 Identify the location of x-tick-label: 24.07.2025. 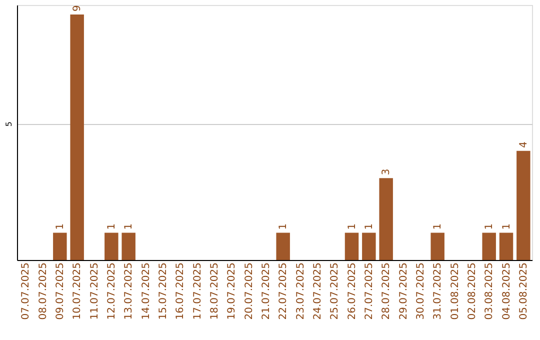
(318, 291).